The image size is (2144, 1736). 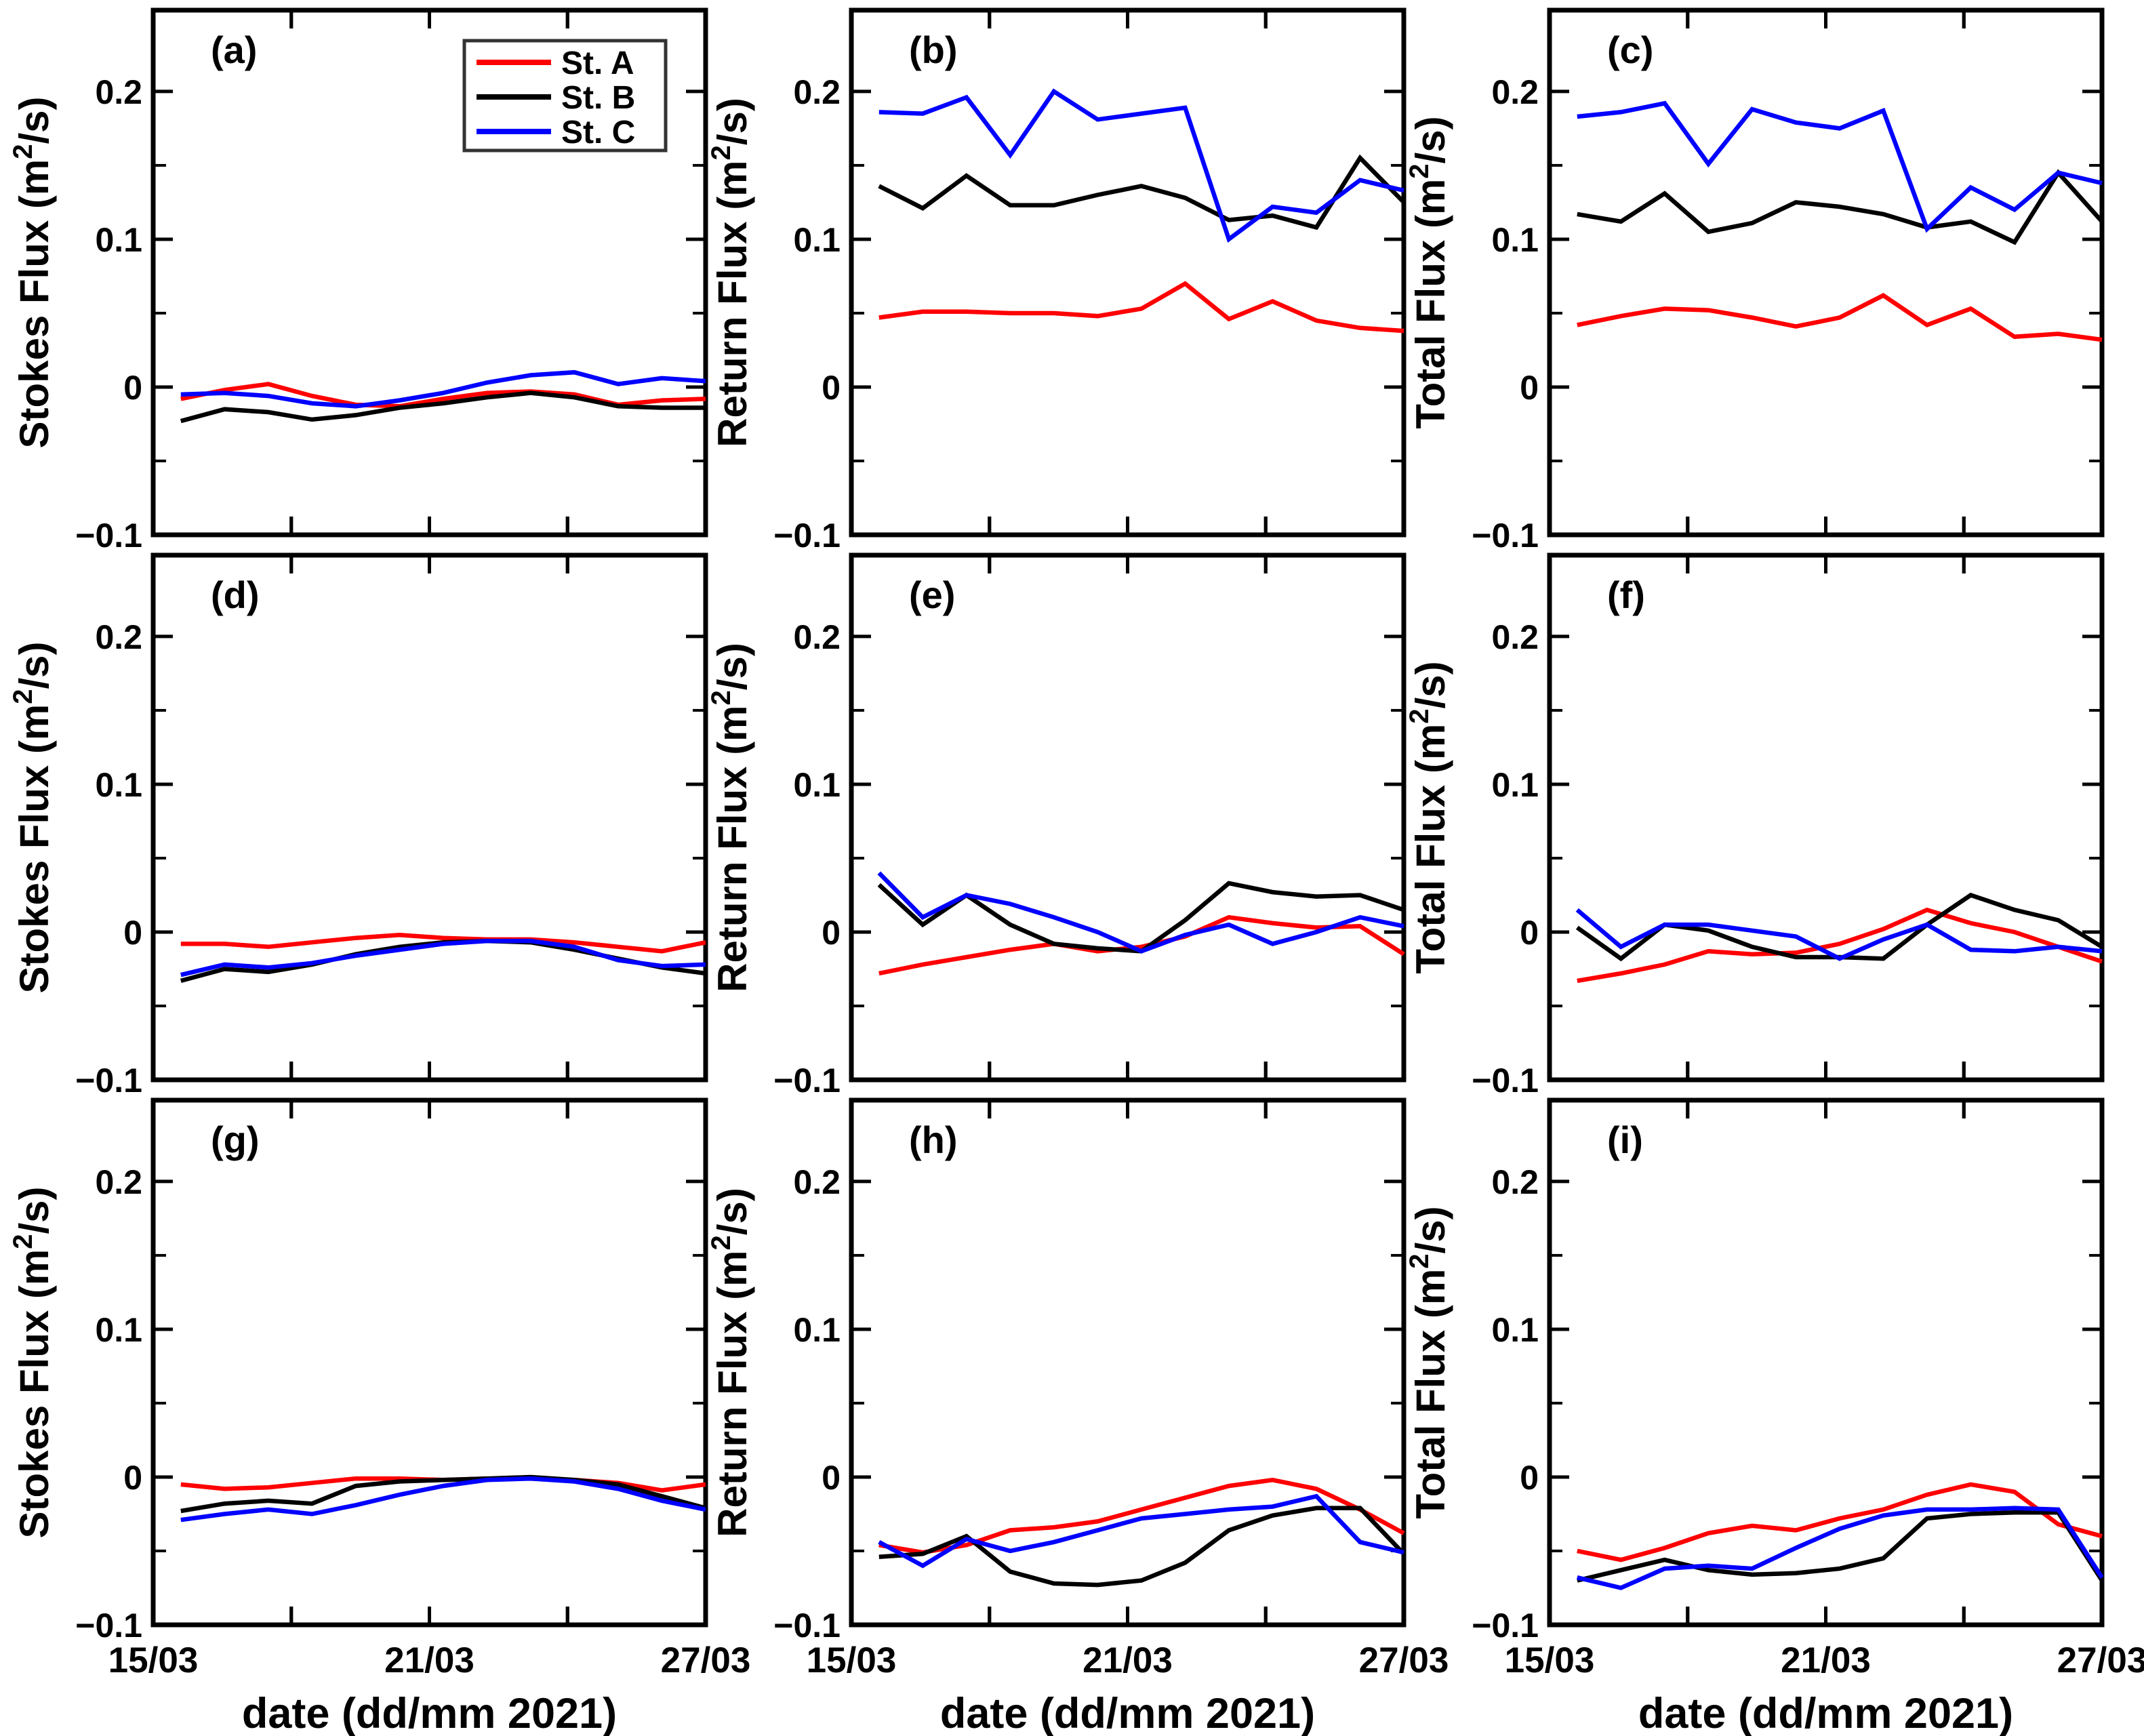 I want to click on panel-letter: (f), so click(x=1626, y=594).